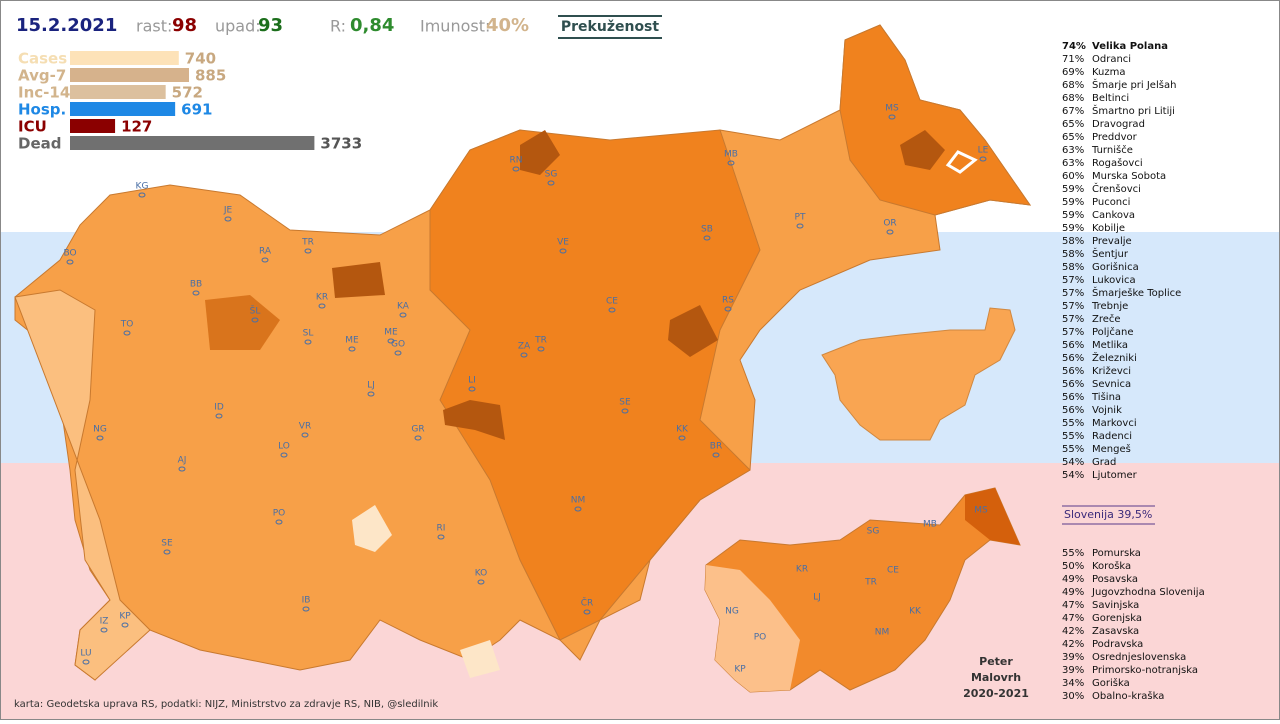  I want to click on stat-value: 127, so click(136, 127).